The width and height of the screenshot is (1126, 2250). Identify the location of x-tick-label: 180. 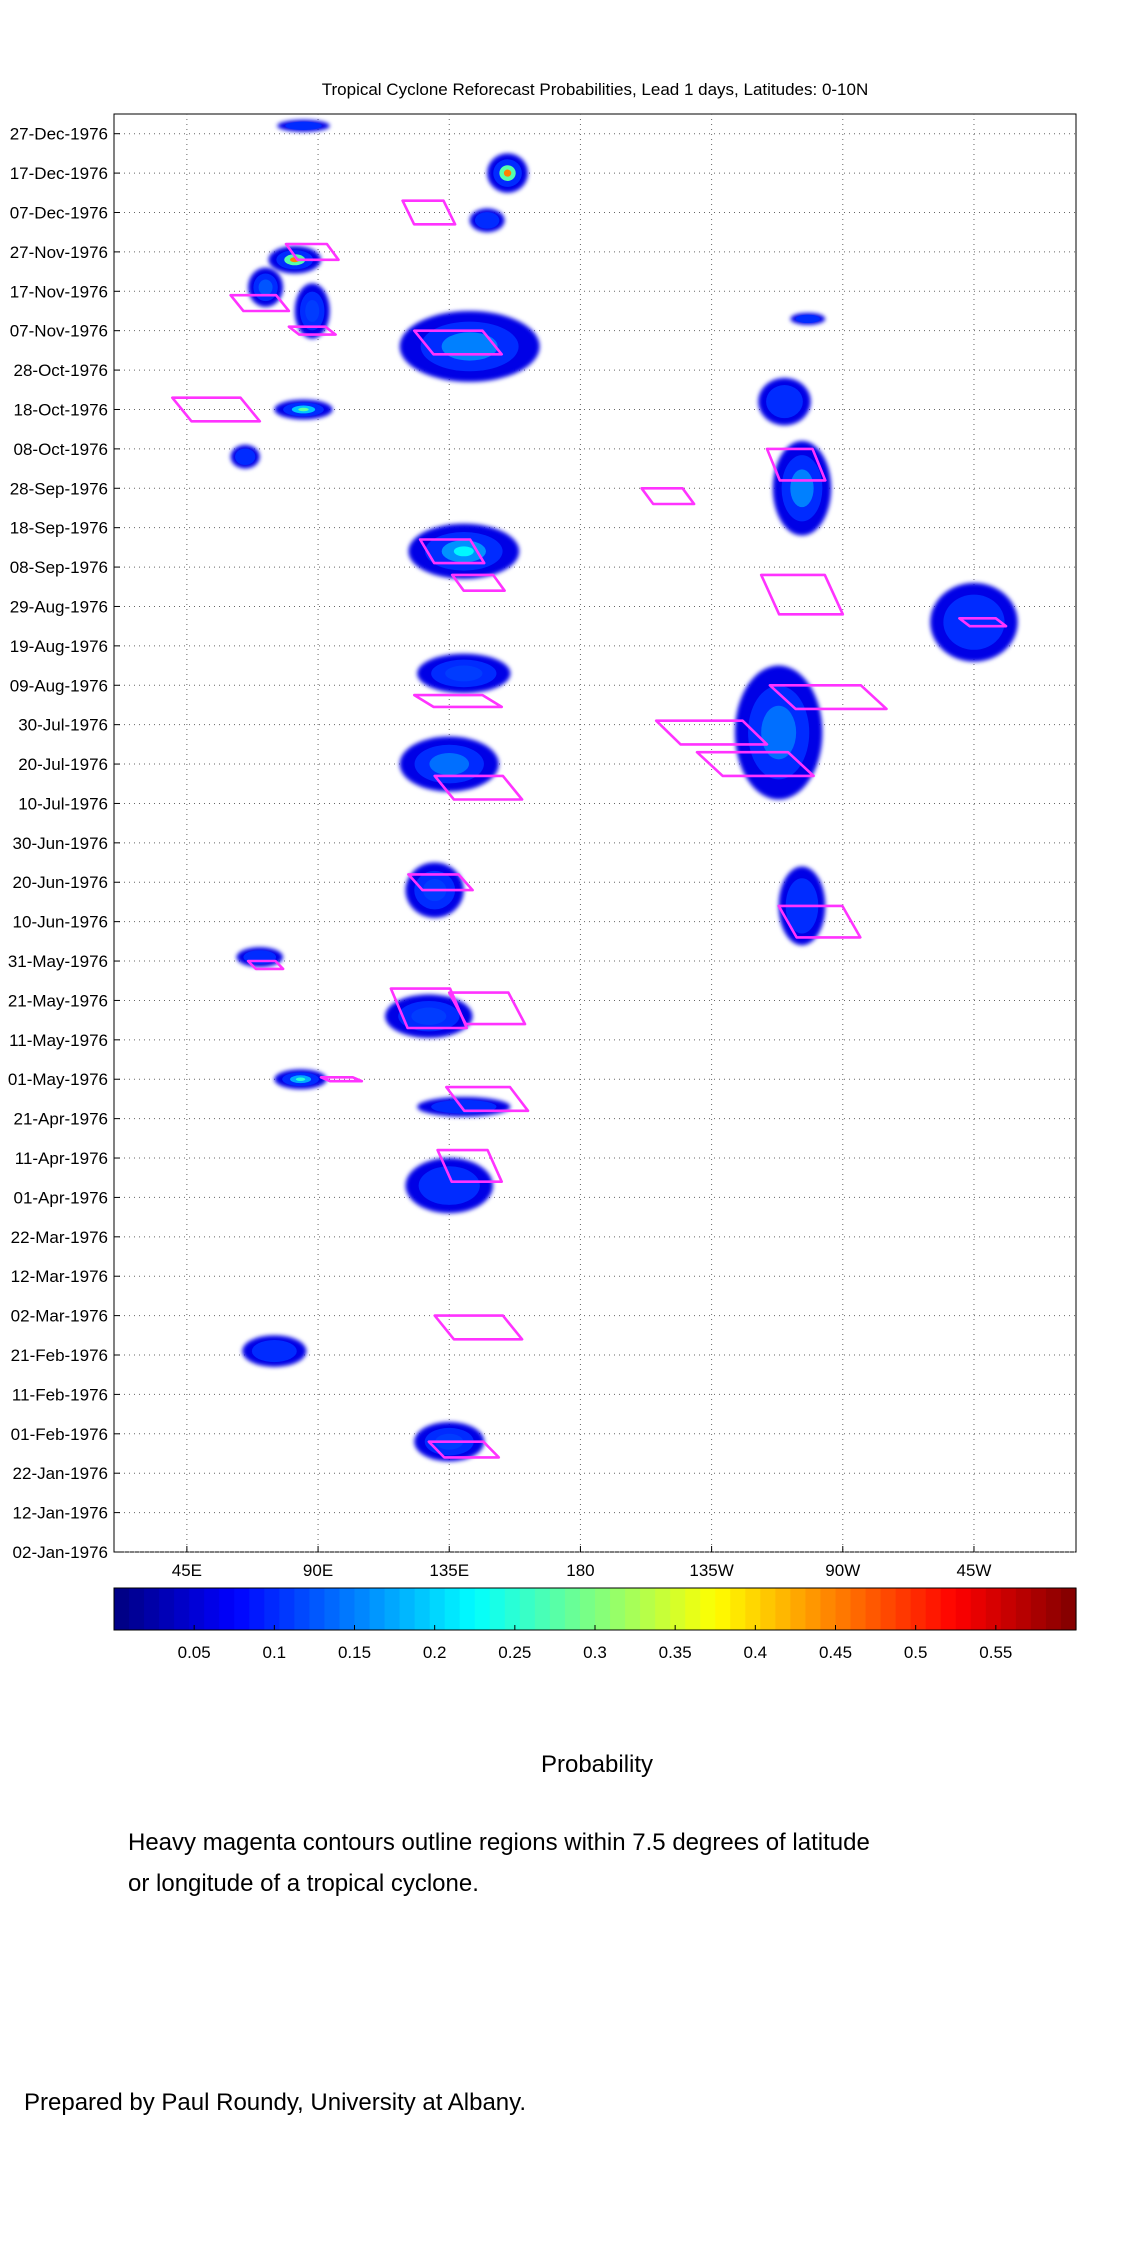
(580, 1570).